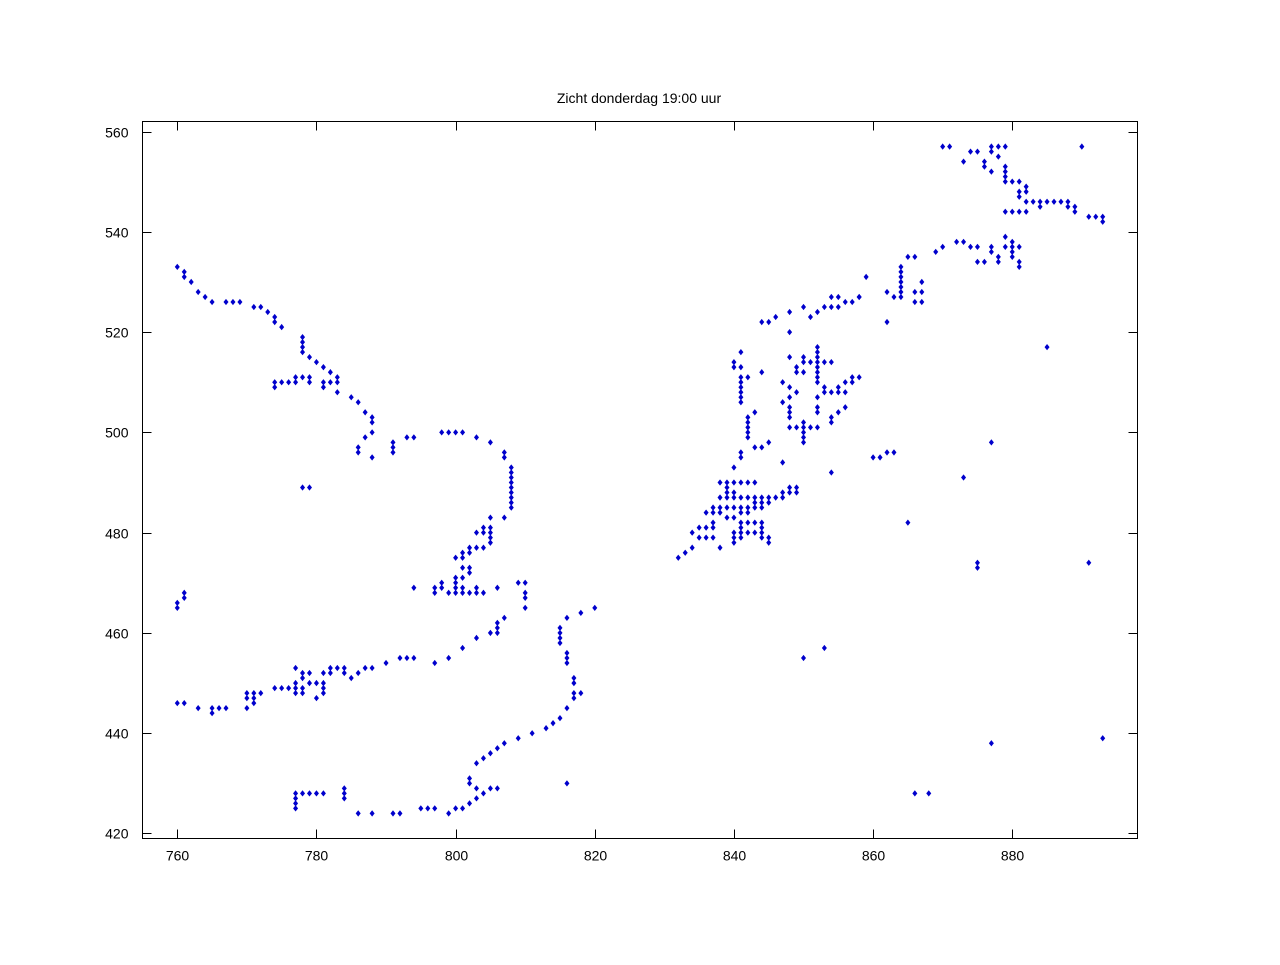 This screenshot has height=965, width=1280. Describe the element at coordinates (117, 834) in the screenshot. I see `y-tick-label: 420` at that location.